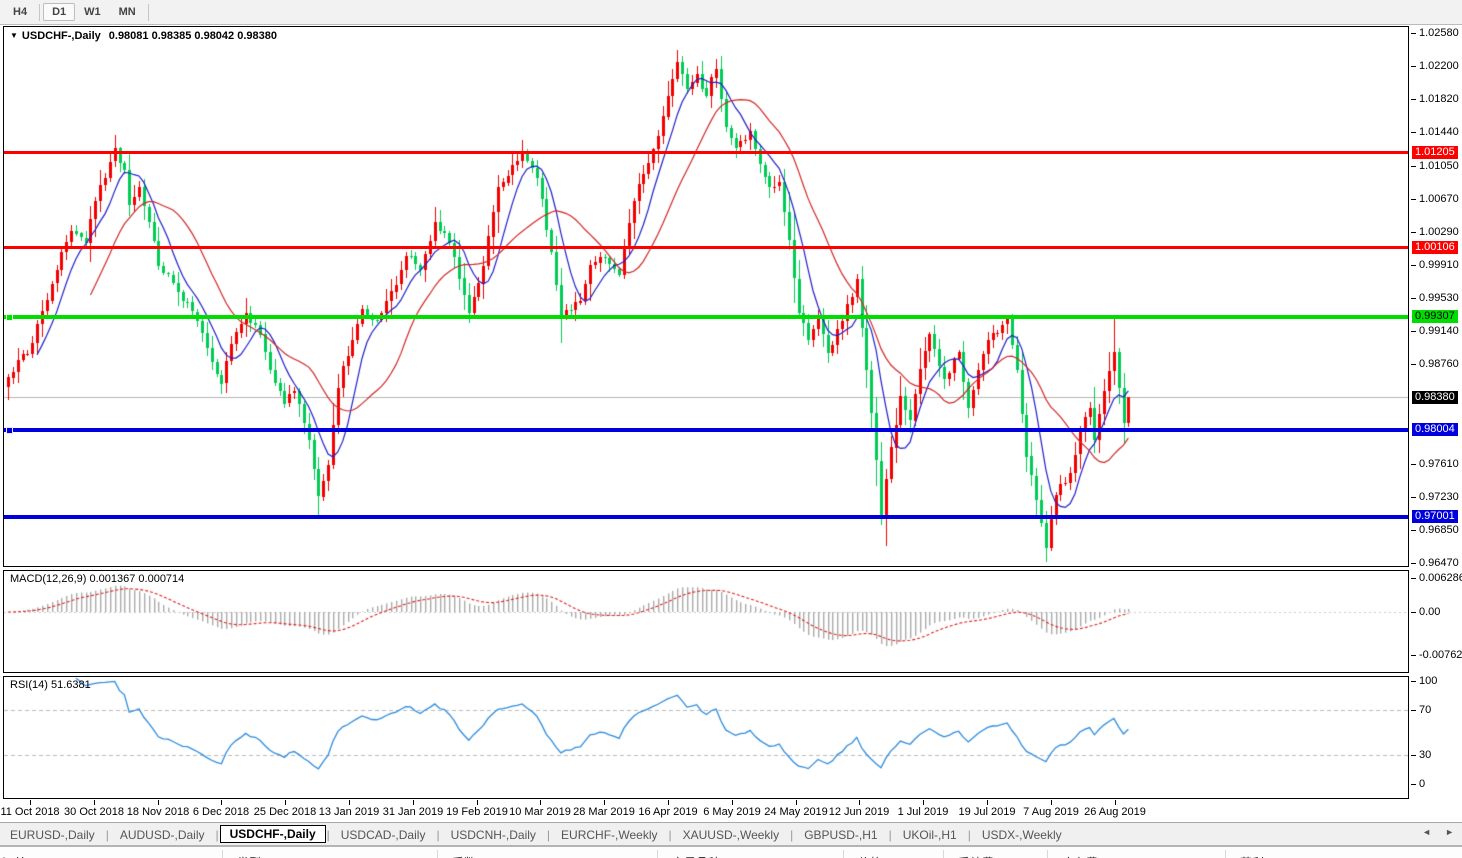 Image resolution: width=1462 pixels, height=858 pixels. What do you see at coordinates (987, 812) in the screenshot?
I see `time-axis-label: 19 Jul 2019` at bounding box center [987, 812].